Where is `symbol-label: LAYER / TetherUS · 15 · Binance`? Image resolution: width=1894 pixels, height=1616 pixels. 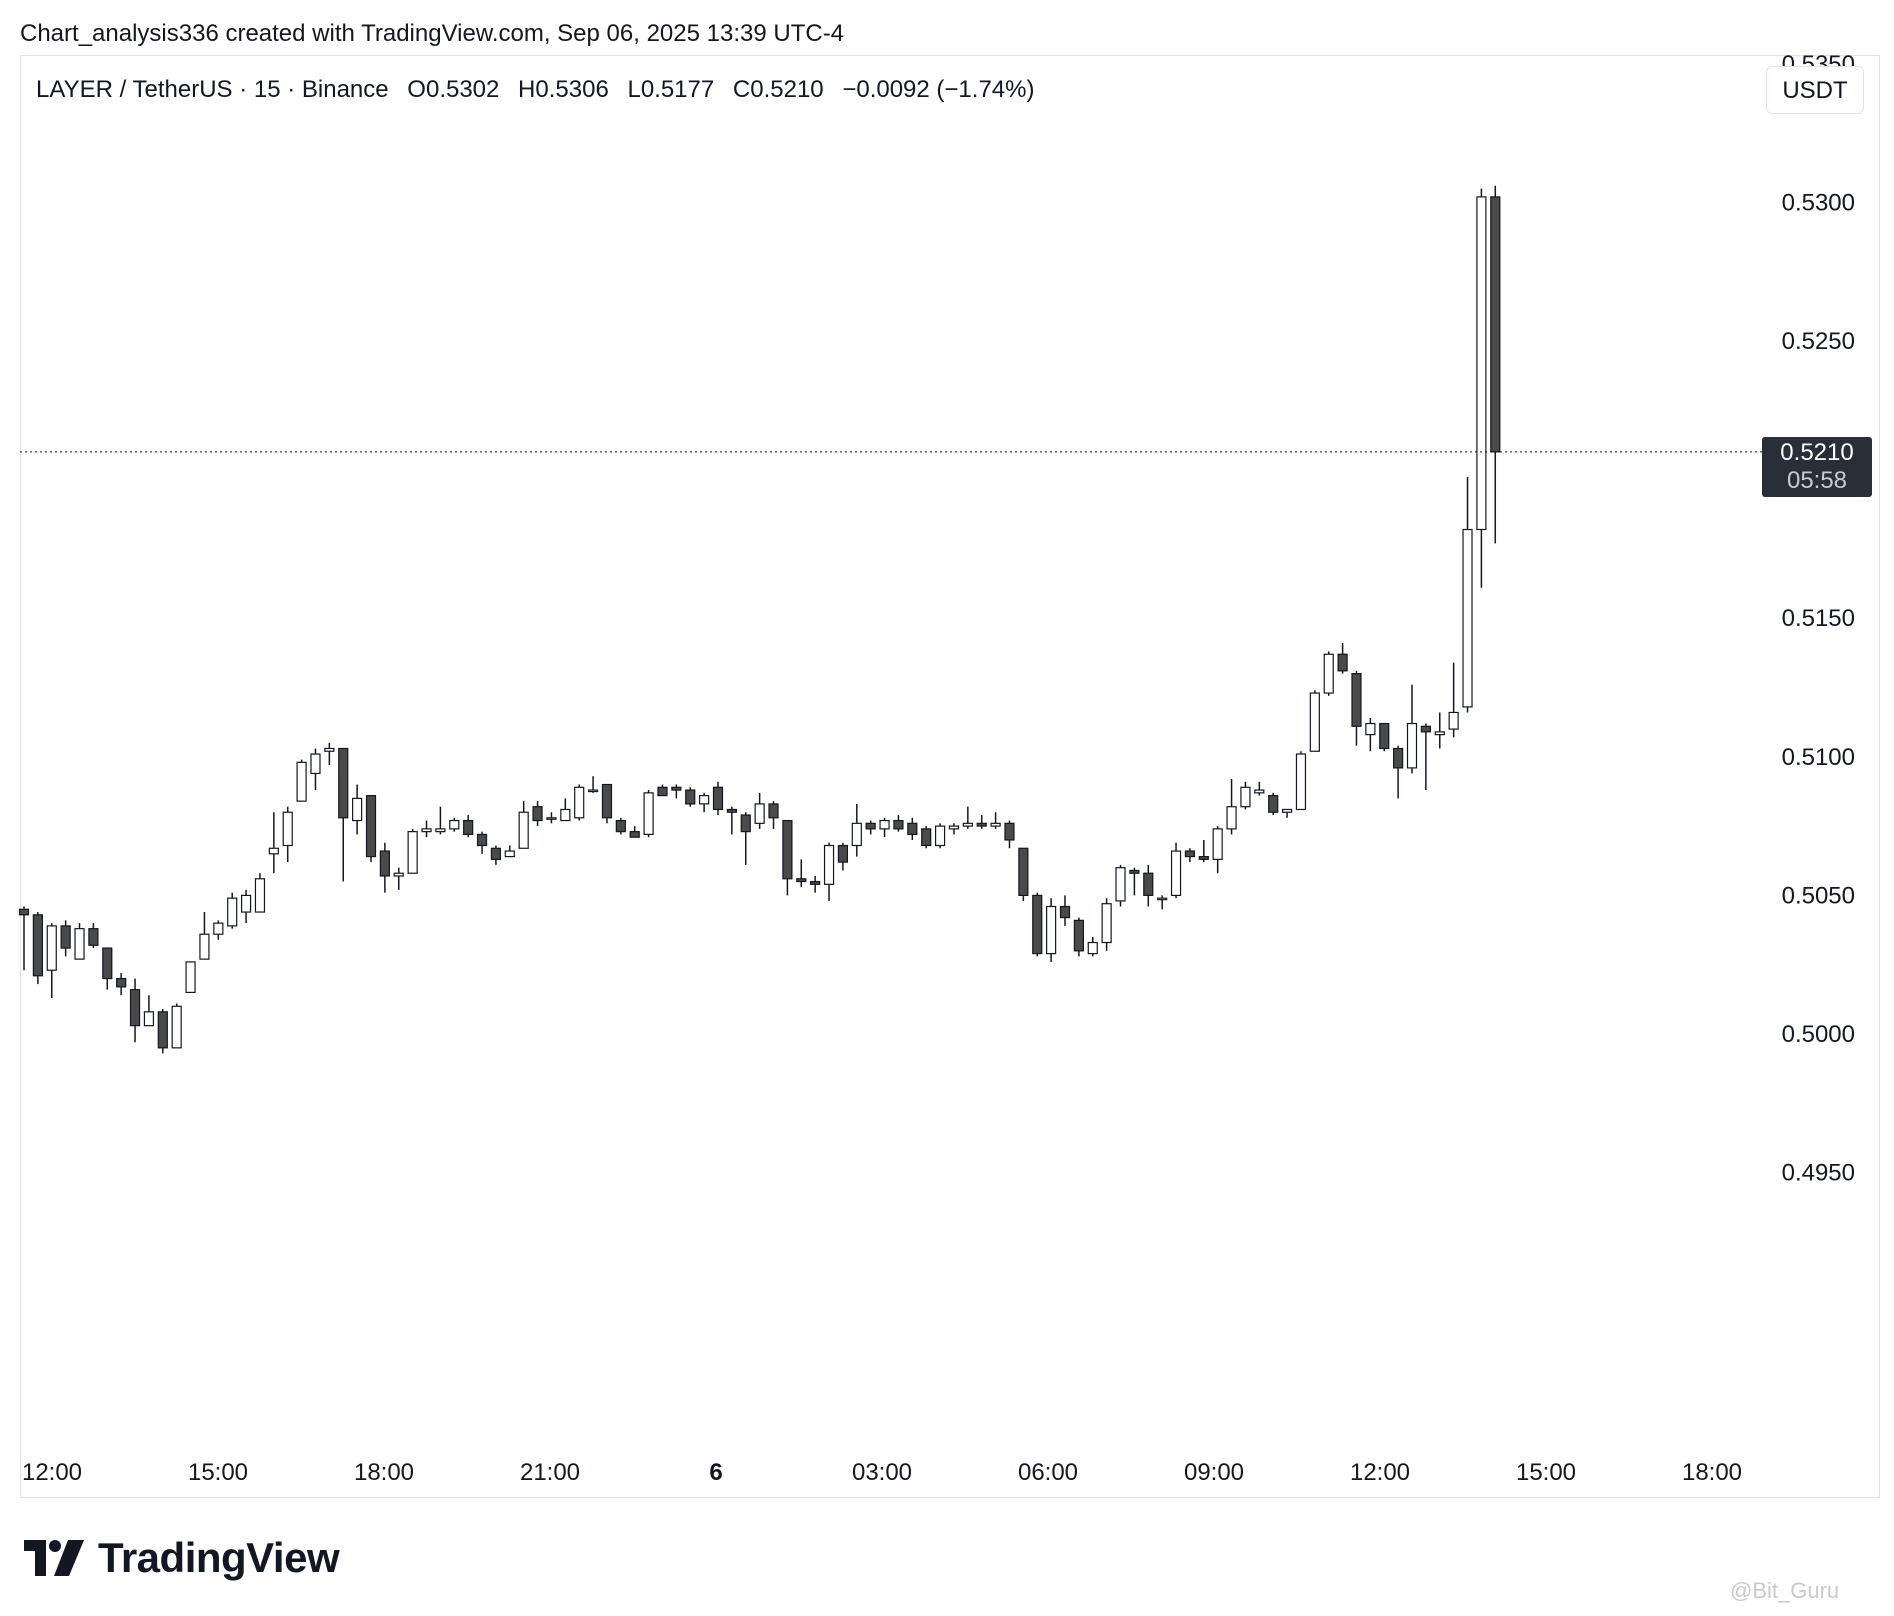
symbol-label: LAYER / TetherUS · 15 · Binance is located at coordinates (212, 89).